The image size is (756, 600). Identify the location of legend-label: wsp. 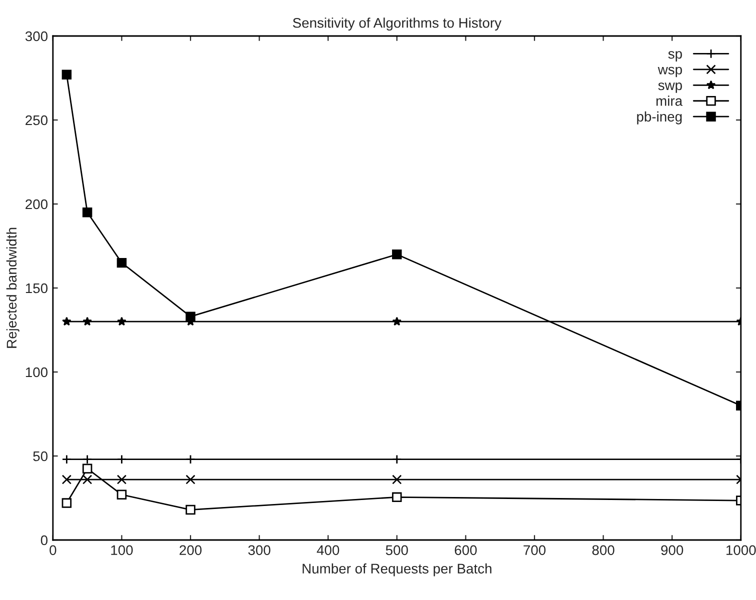
(670, 72).